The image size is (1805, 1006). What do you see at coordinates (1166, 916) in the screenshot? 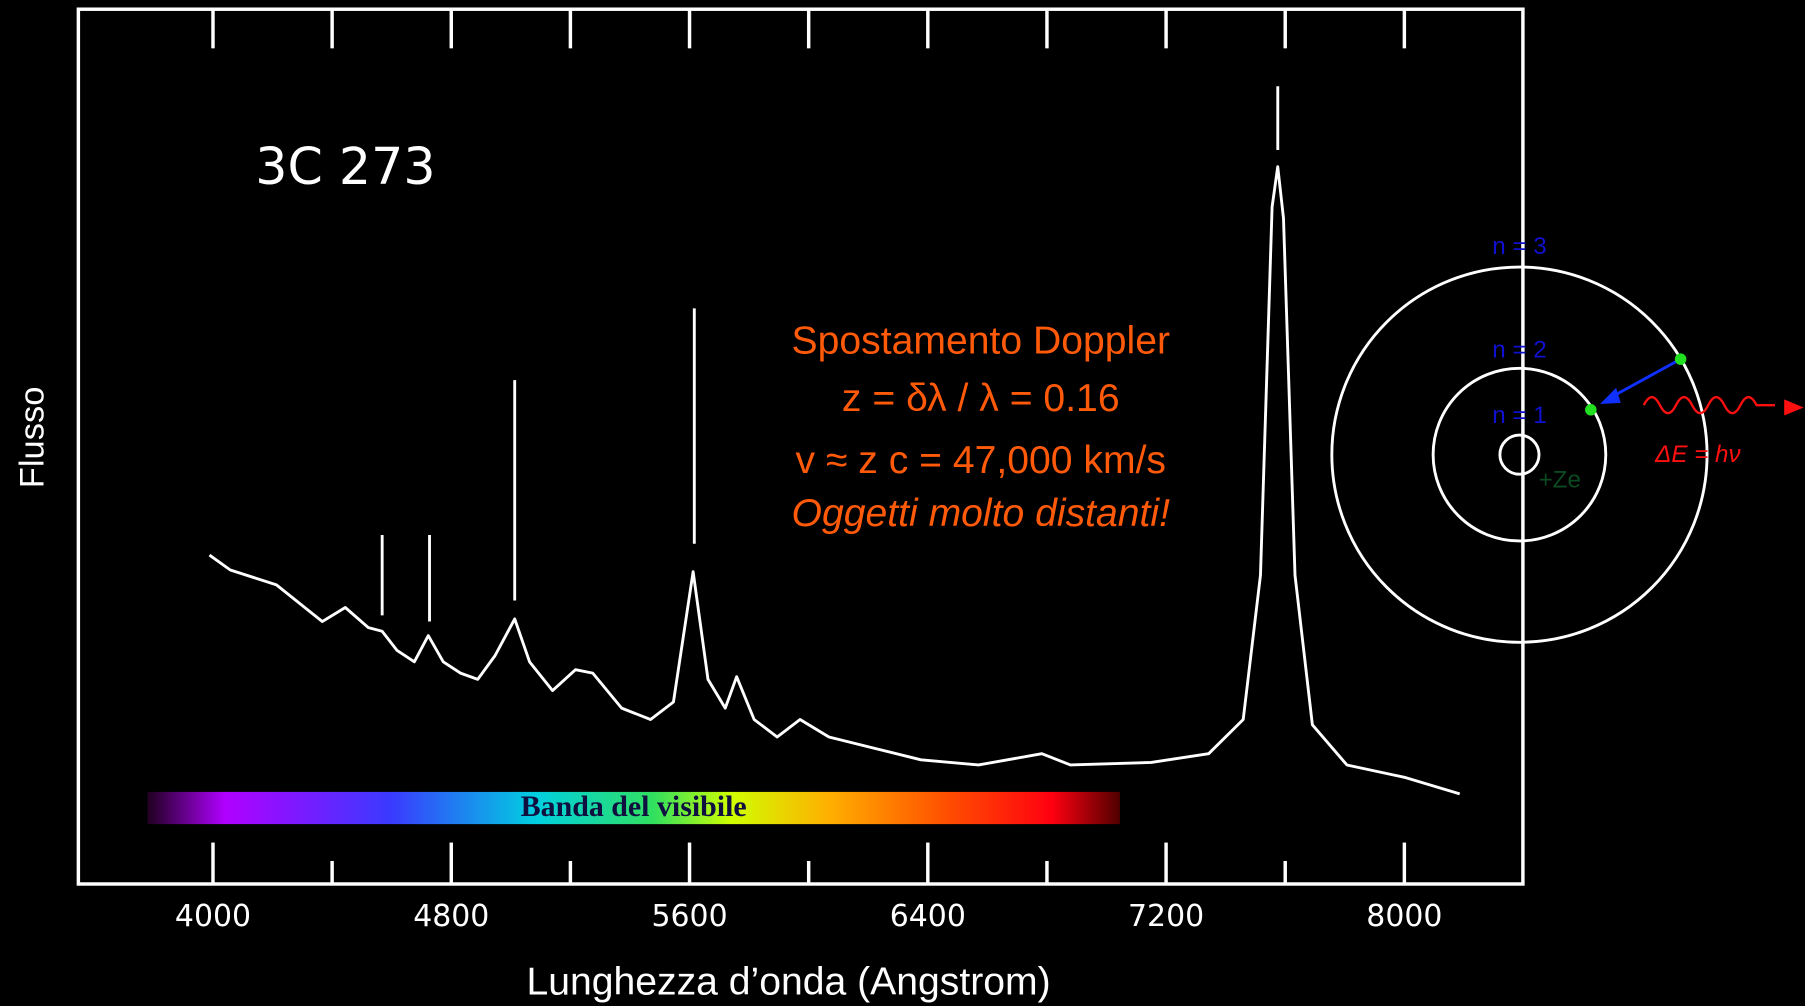
I see `x-tick-label: 7200` at bounding box center [1166, 916].